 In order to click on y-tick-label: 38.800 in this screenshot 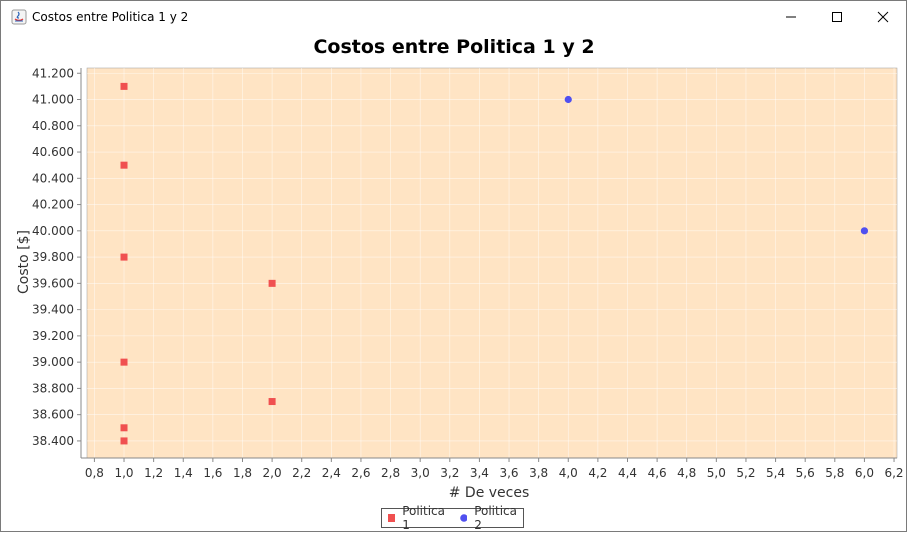, I will do `click(53, 388)`.